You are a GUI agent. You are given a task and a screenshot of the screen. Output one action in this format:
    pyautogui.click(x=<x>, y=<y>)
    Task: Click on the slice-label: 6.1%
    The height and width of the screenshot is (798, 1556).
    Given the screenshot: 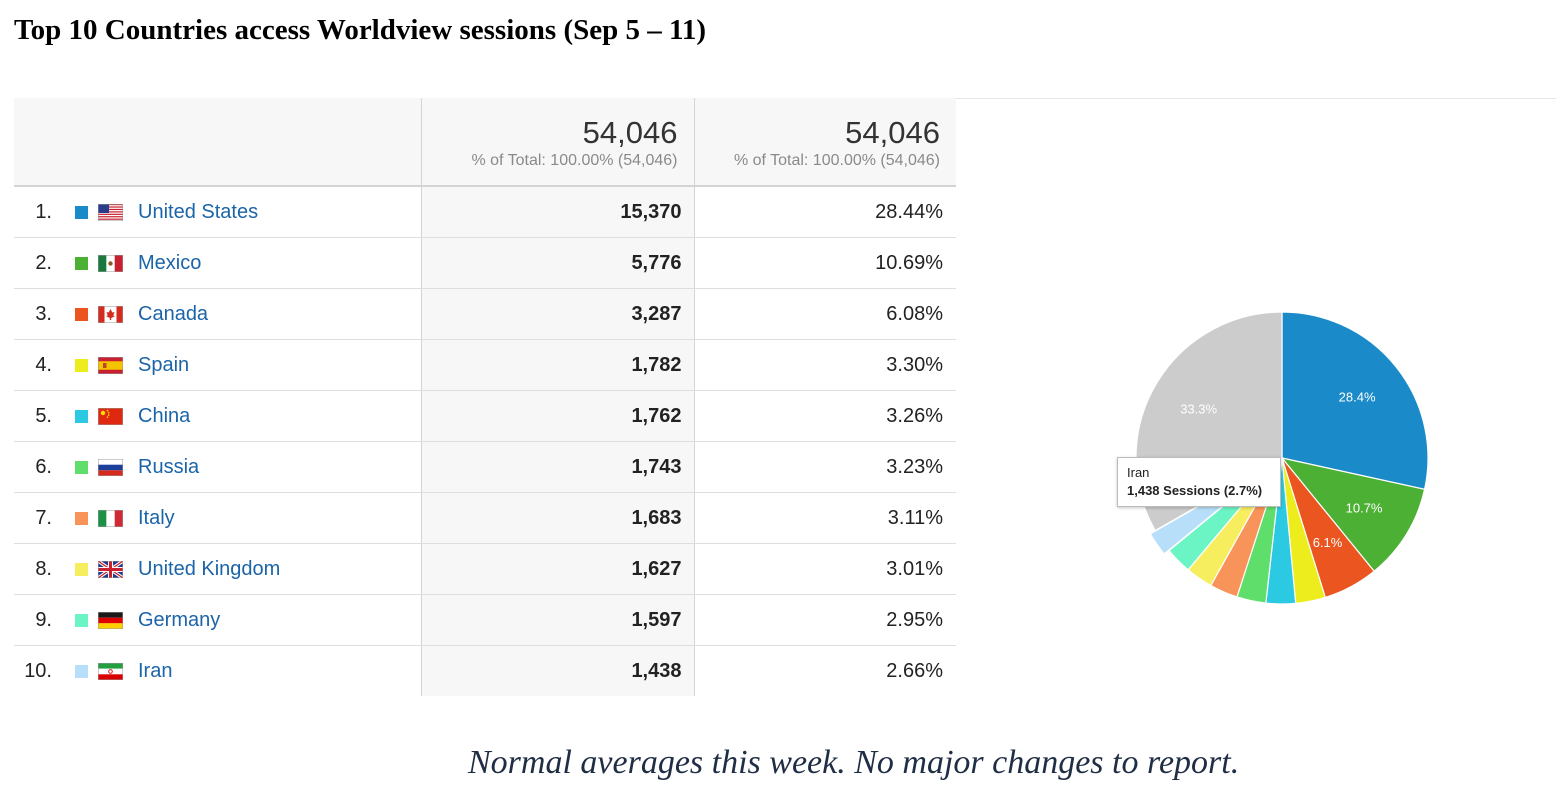 What is the action you would take?
    pyautogui.click(x=1328, y=542)
    